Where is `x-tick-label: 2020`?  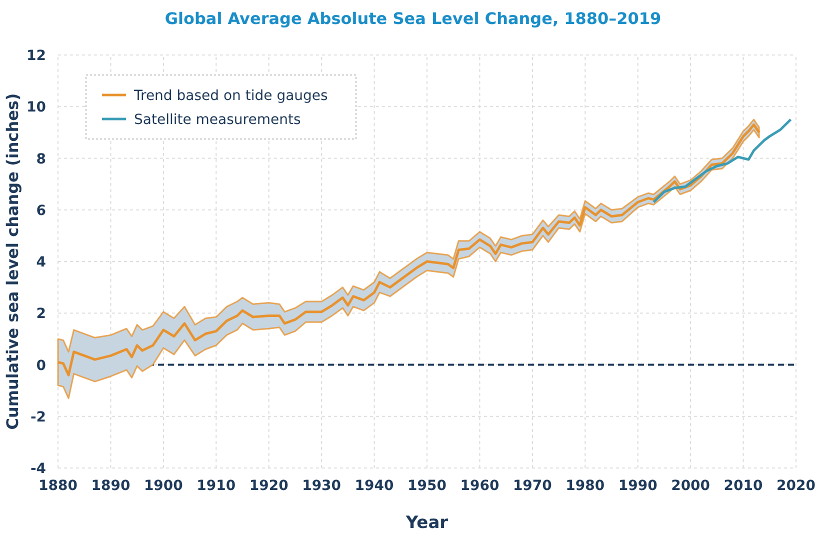
x-tick-label: 2020 is located at coordinates (796, 486).